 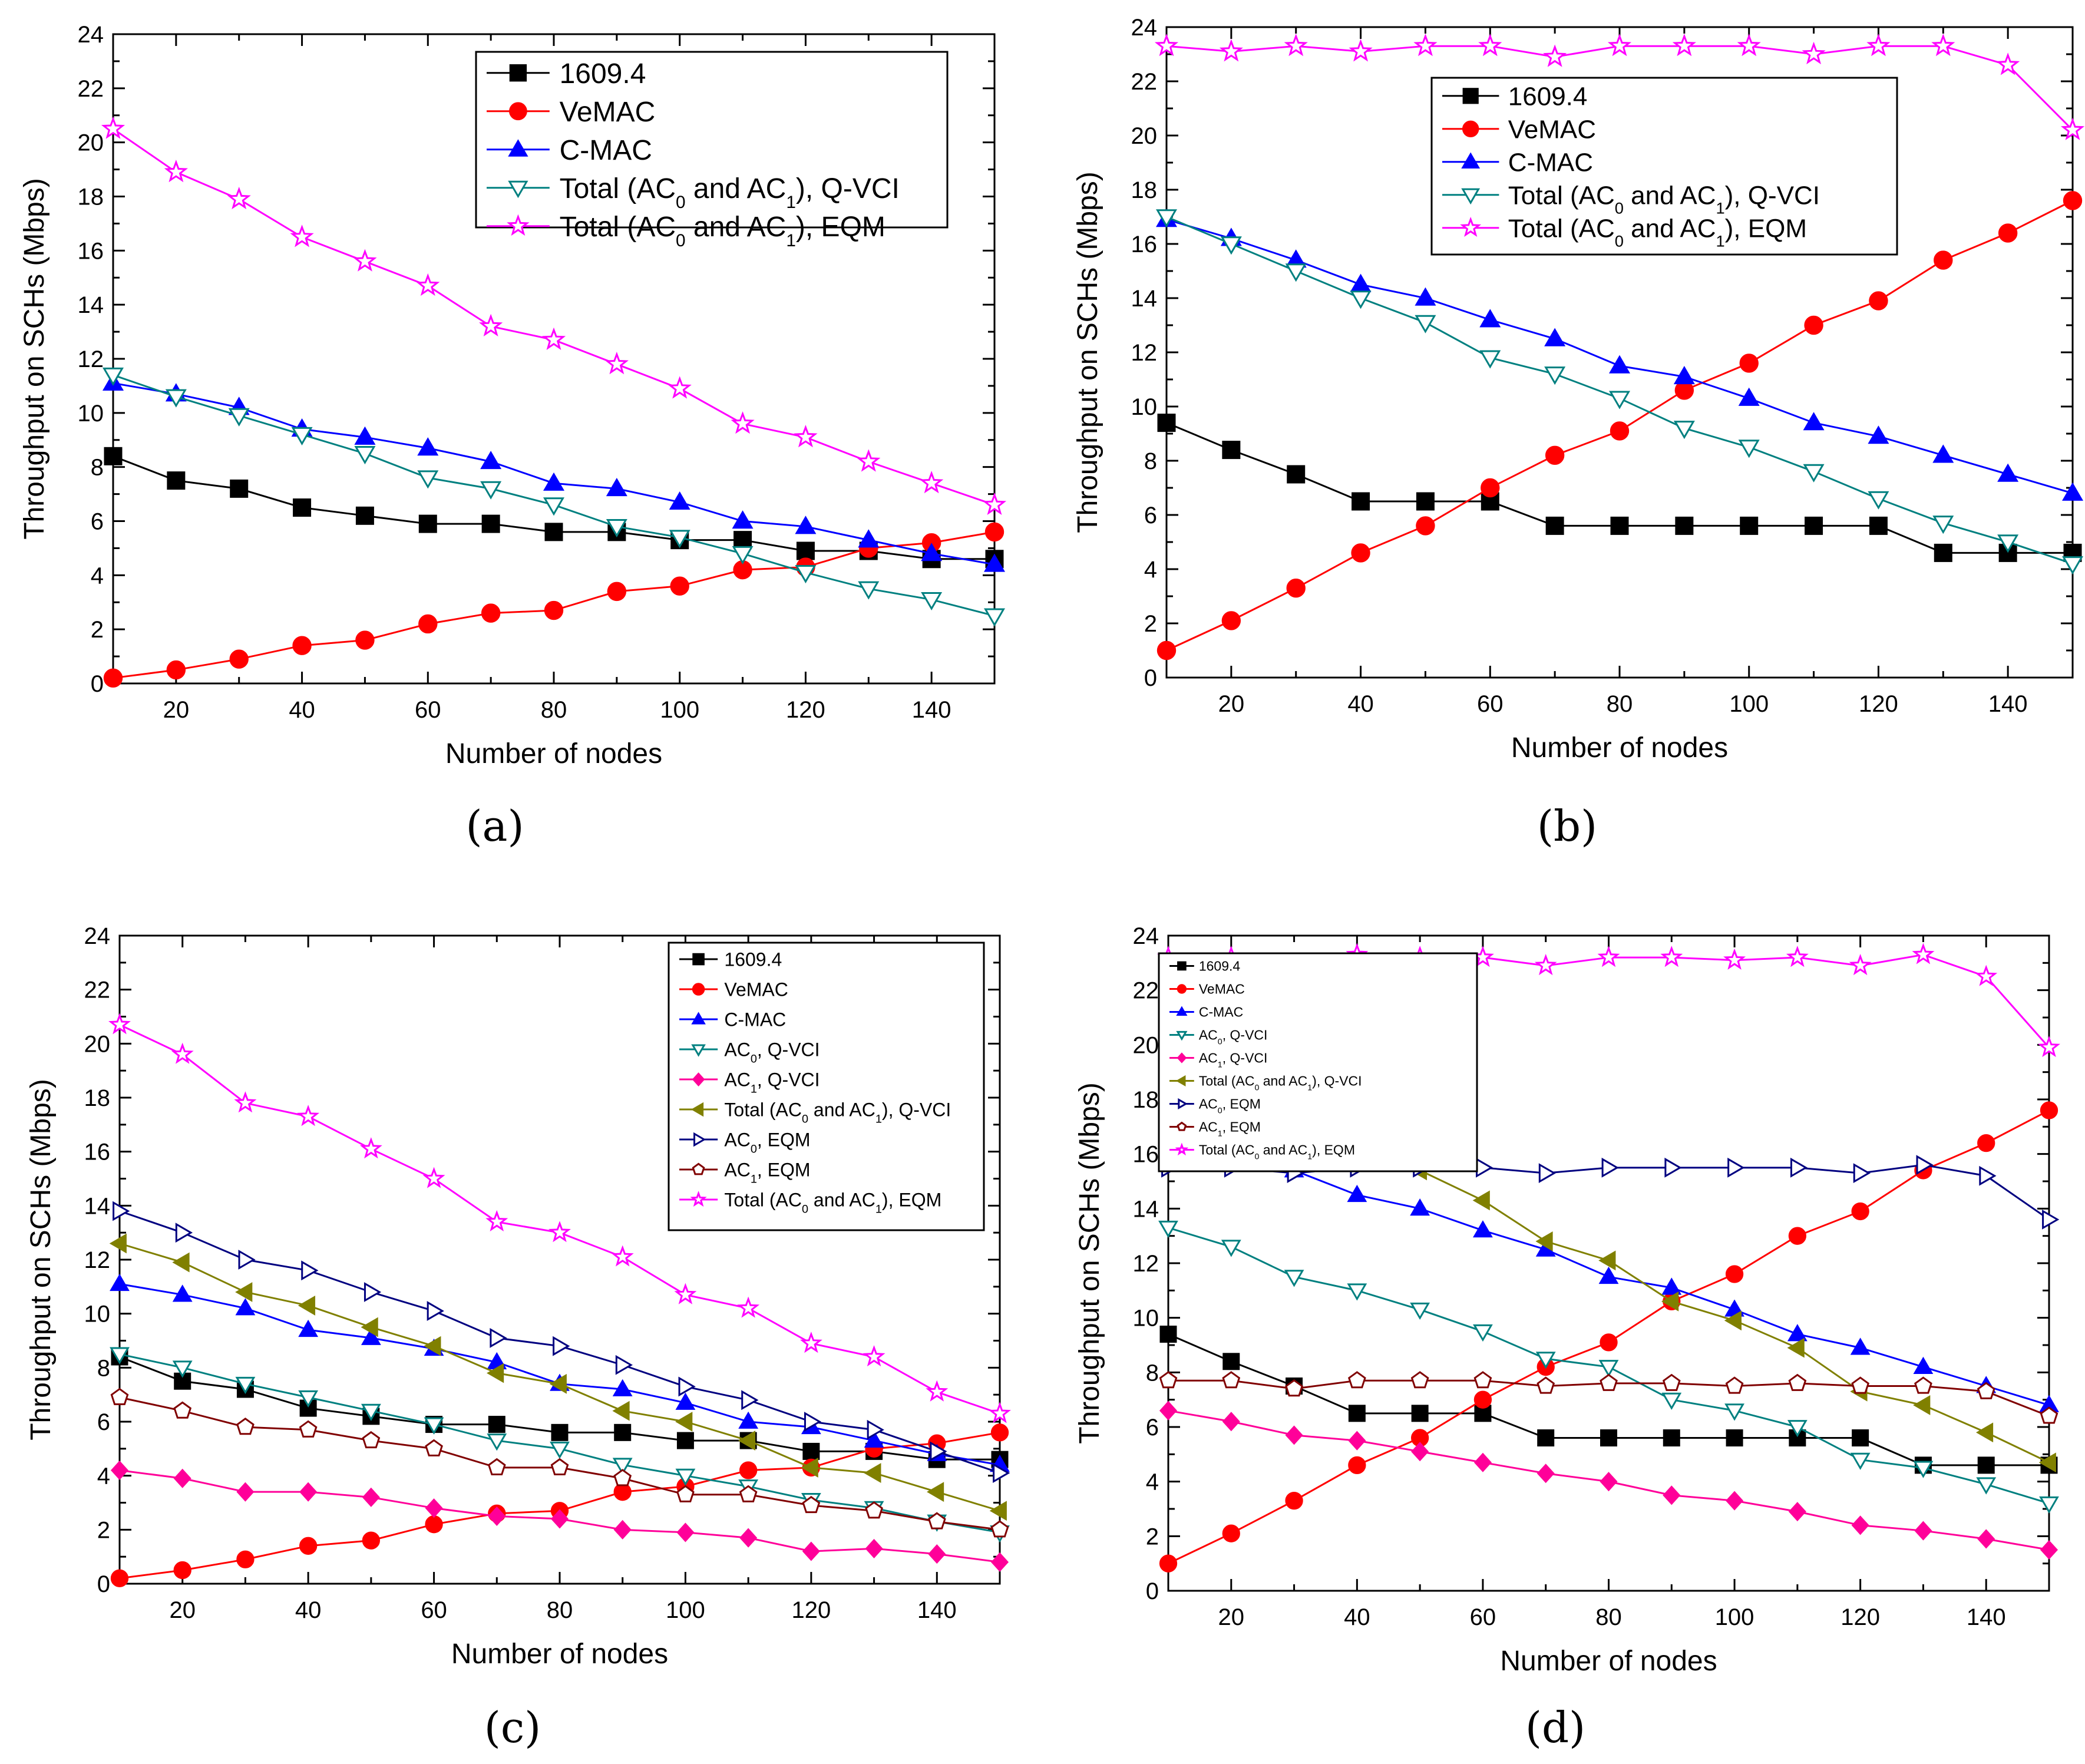 I want to click on legend-label: Total (AC0 and AC1), Q-VCI, so click(x=730, y=192).